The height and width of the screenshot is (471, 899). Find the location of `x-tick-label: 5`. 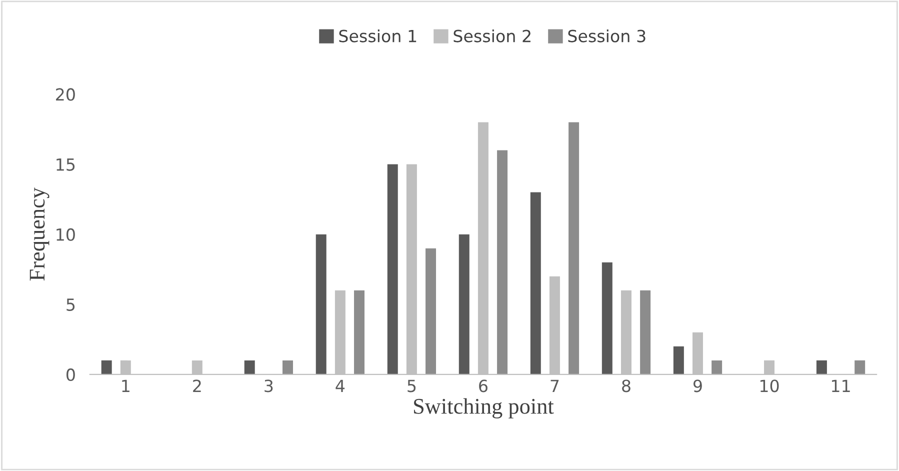

x-tick-label: 5 is located at coordinates (412, 386).